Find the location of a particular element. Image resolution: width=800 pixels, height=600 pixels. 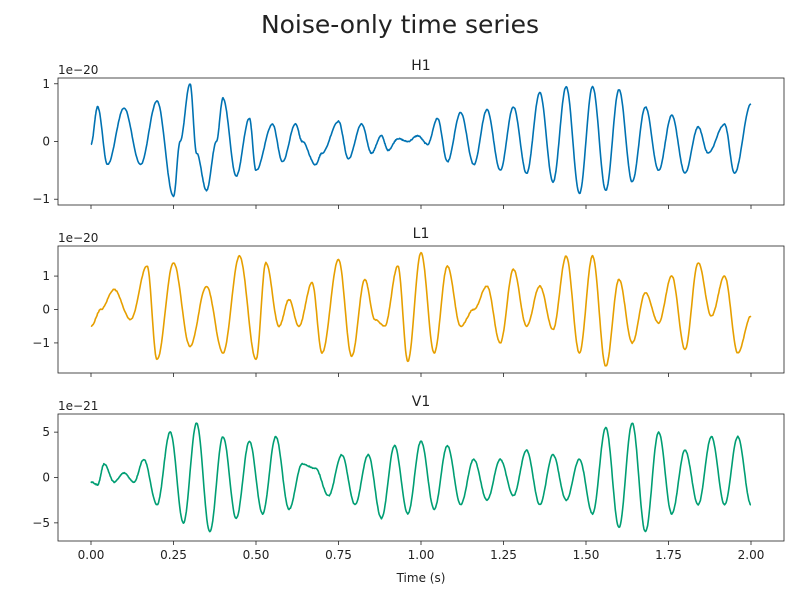

y-tick-label: −5 is located at coordinates (41, 523).